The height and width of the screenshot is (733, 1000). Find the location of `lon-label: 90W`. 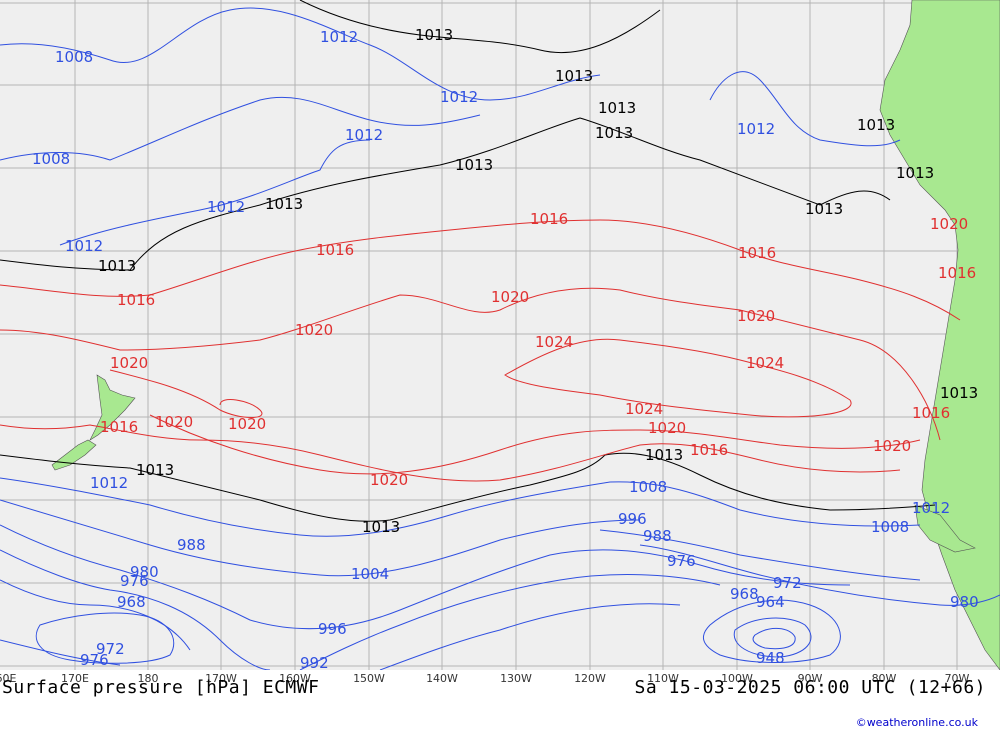

lon-label: 90W is located at coordinates (810, 678).